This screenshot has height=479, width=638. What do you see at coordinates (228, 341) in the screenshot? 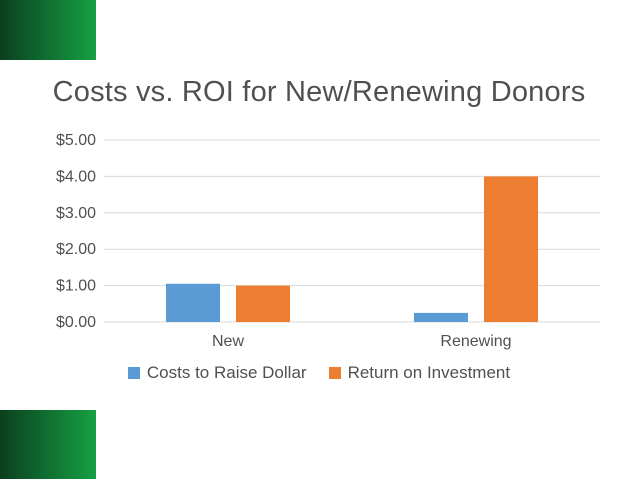
I see `x-tick-label-new: New` at bounding box center [228, 341].